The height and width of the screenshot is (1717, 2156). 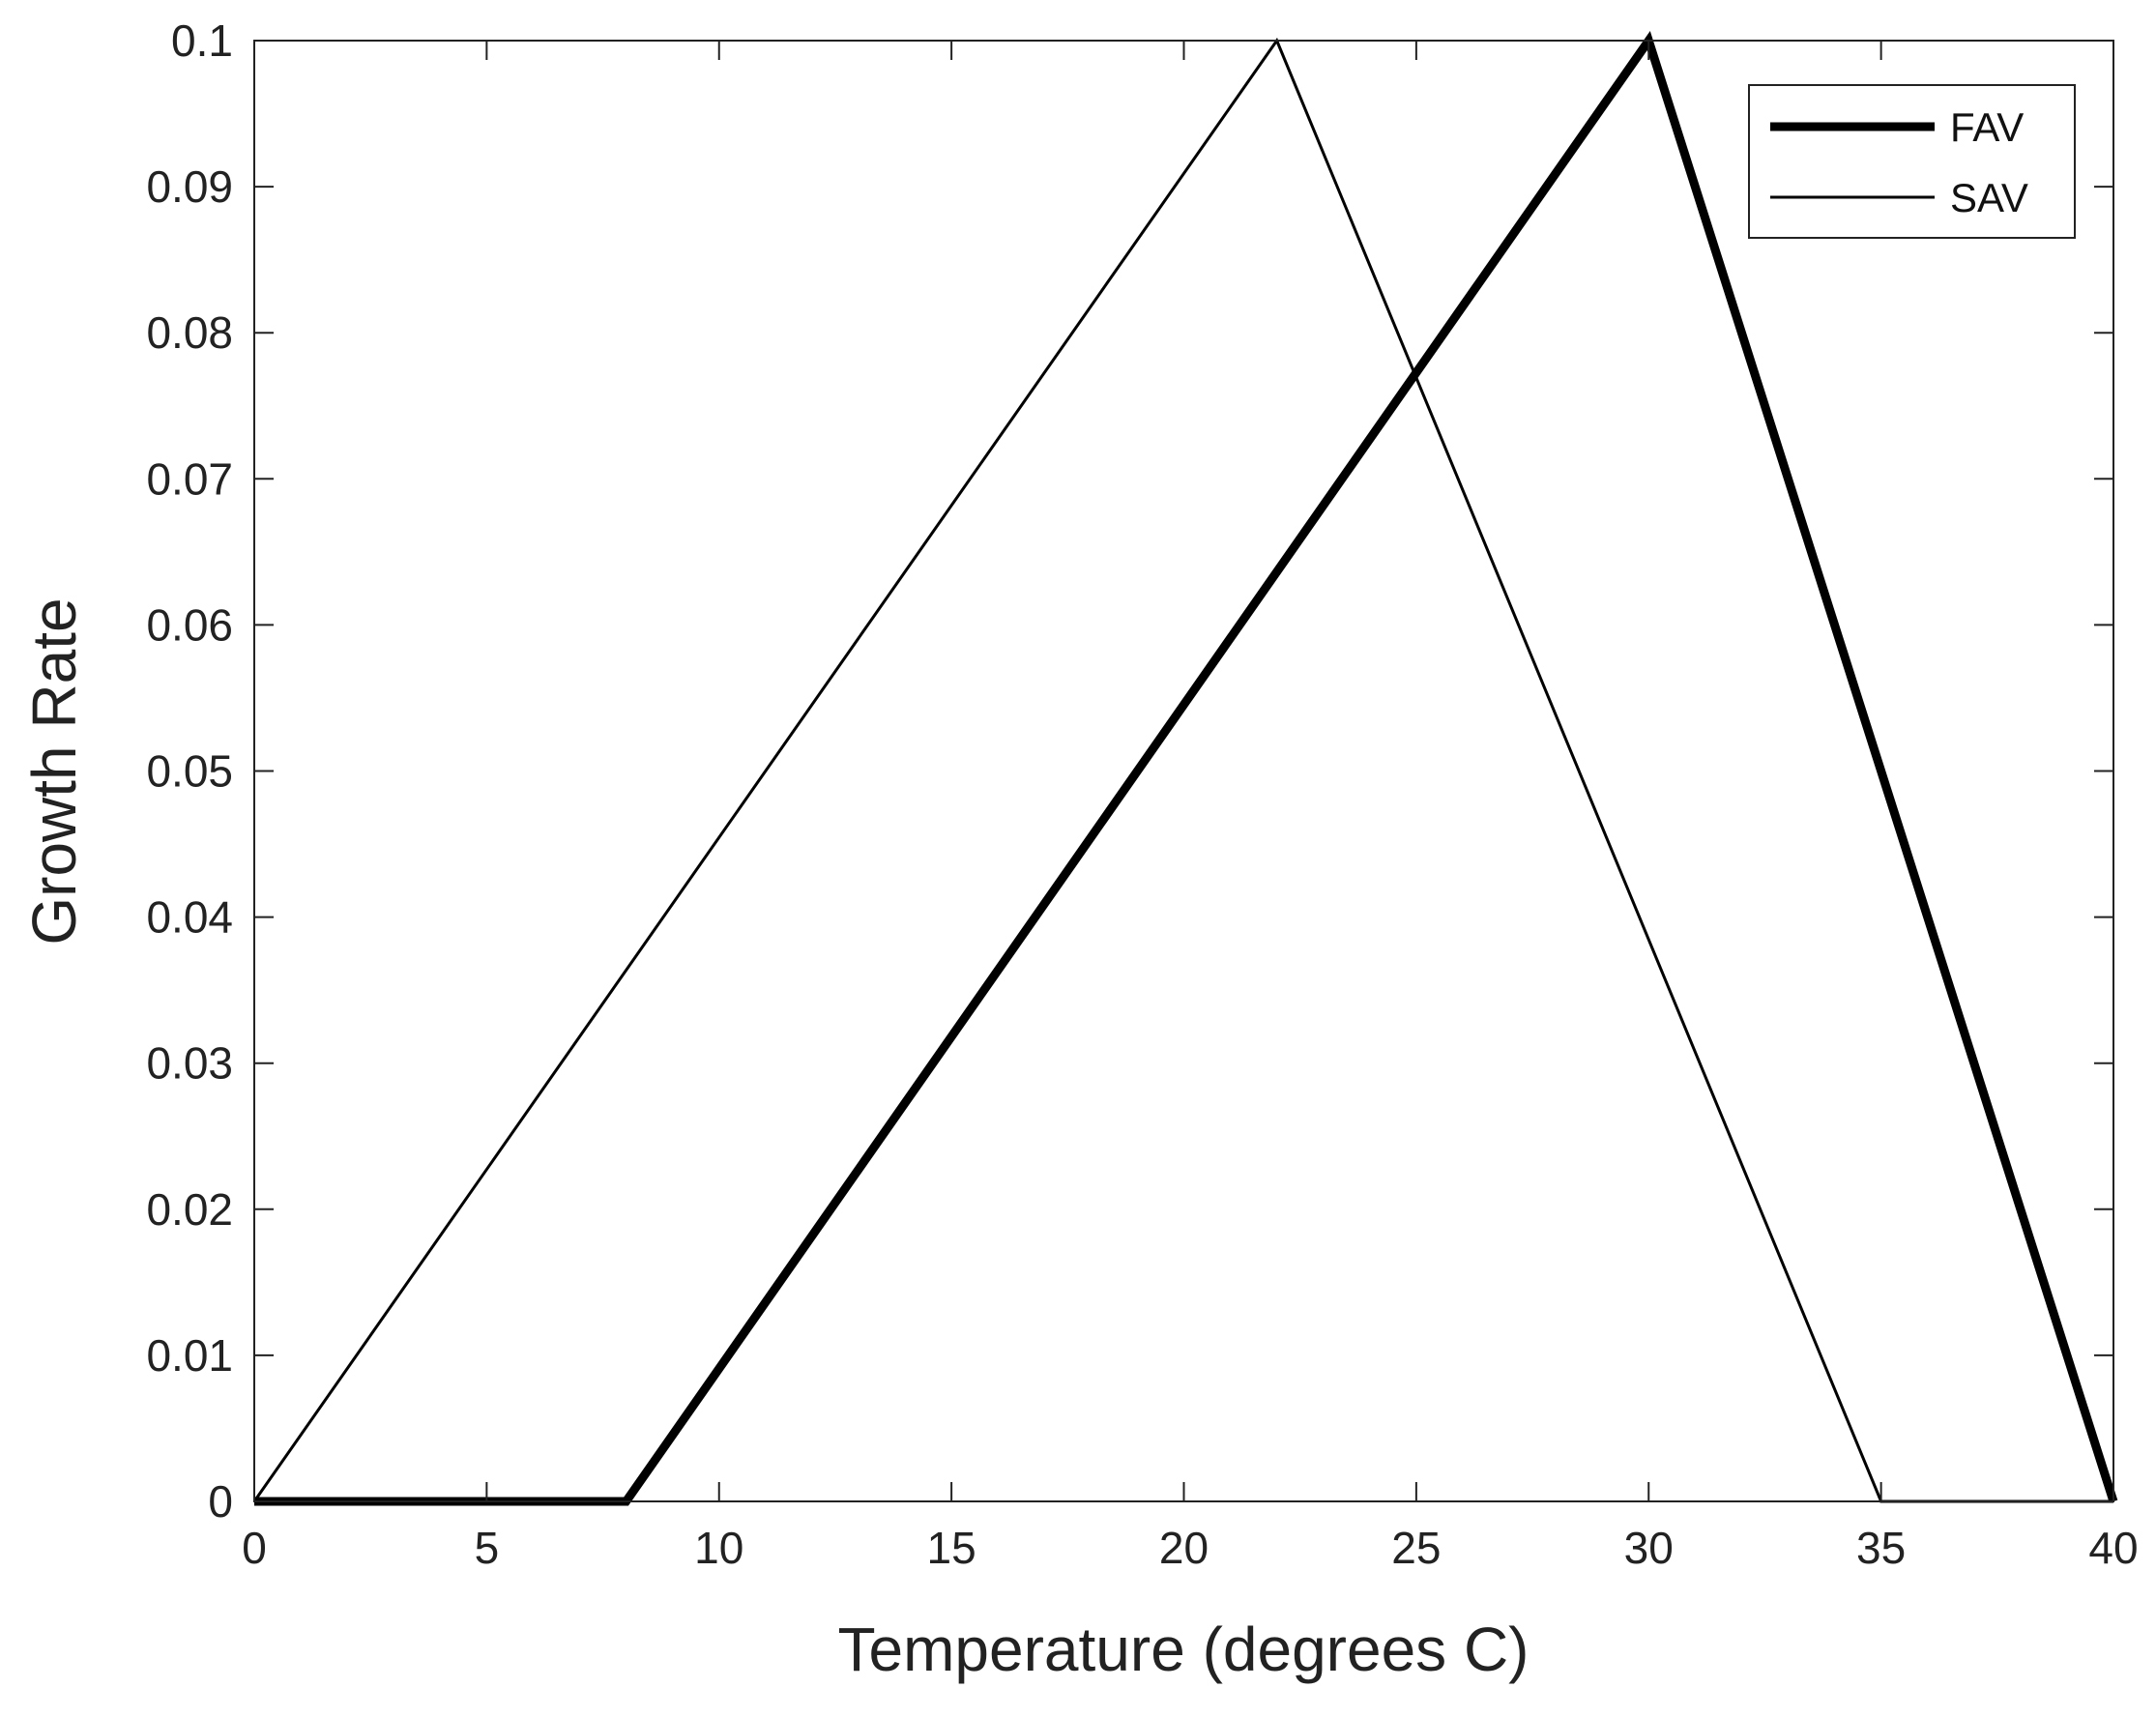 I want to click on y-tick-label: 0.06, so click(x=189, y=624).